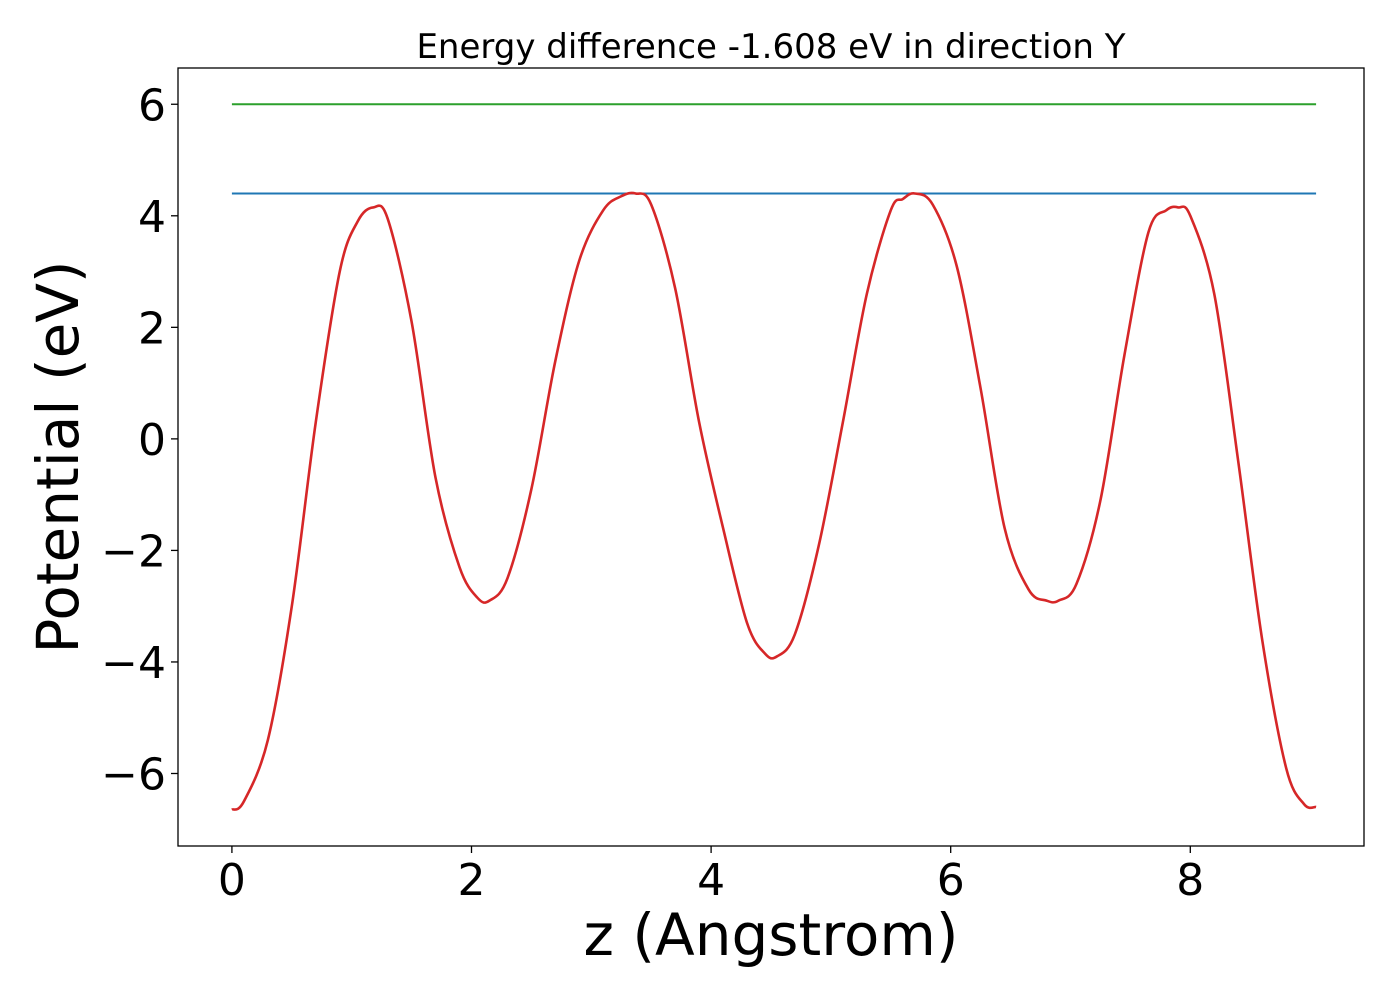 The image size is (1400, 1000). What do you see at coordinates (1190, 880) in the screenshot?
I see `x-tick-label: 8` at bounding box center [1190, 880].